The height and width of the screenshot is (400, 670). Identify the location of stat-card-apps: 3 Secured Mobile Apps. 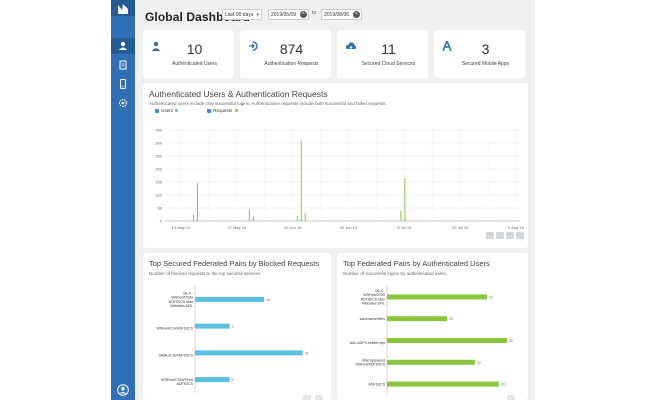
(479, 54).